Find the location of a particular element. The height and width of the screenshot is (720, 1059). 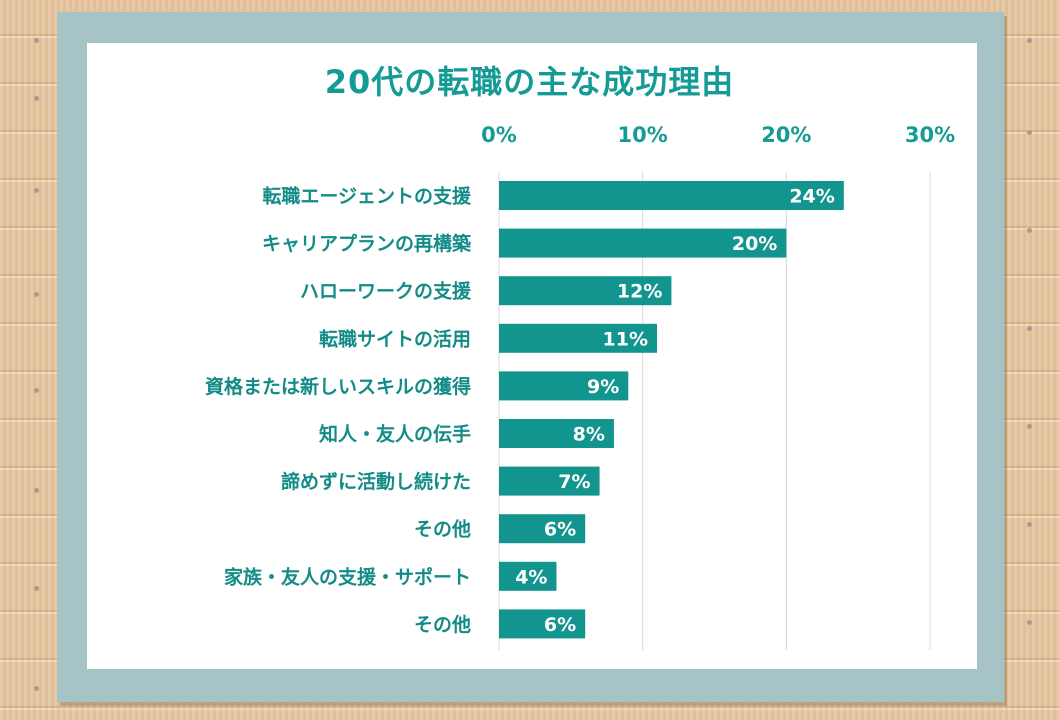

data-label: 7% is located at coordinates (574, 482).